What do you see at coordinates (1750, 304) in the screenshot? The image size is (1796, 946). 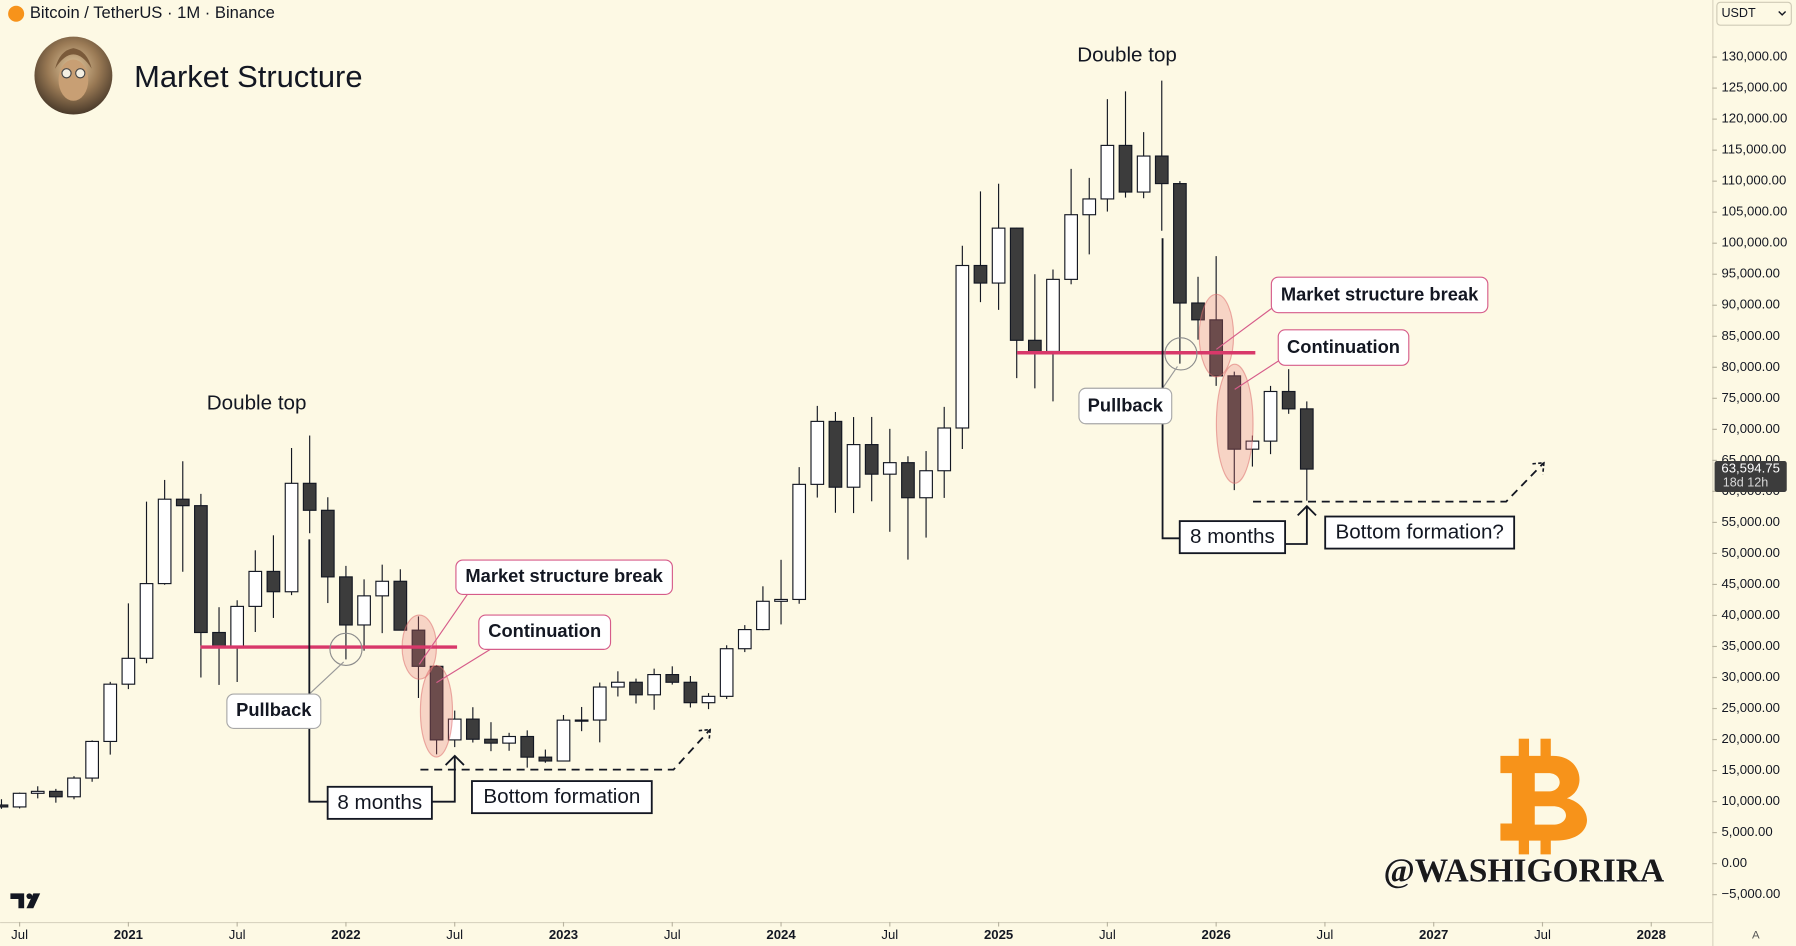 I see `y-tick-label: 90,000.00` at bounding box center [1750, 304].